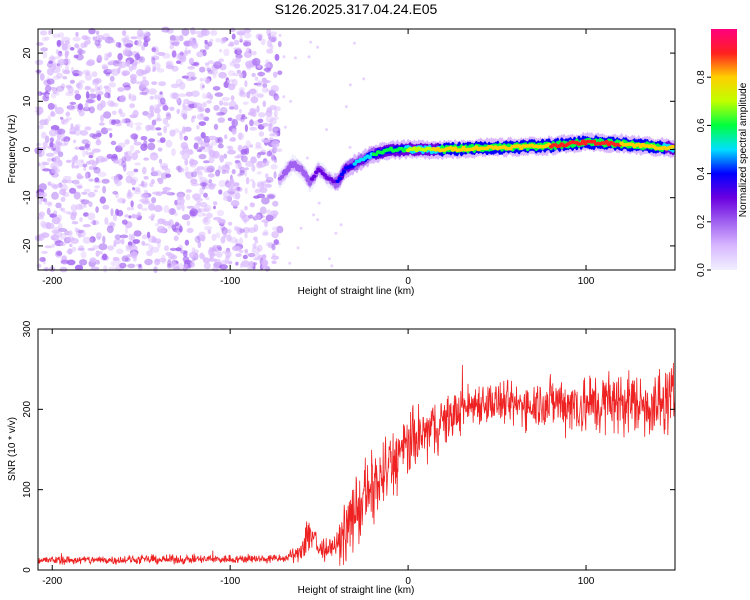  Describe the element at coordinates (701, 77) in the screenshot. I see `colorbar-tick-label: 0.8` at that location.